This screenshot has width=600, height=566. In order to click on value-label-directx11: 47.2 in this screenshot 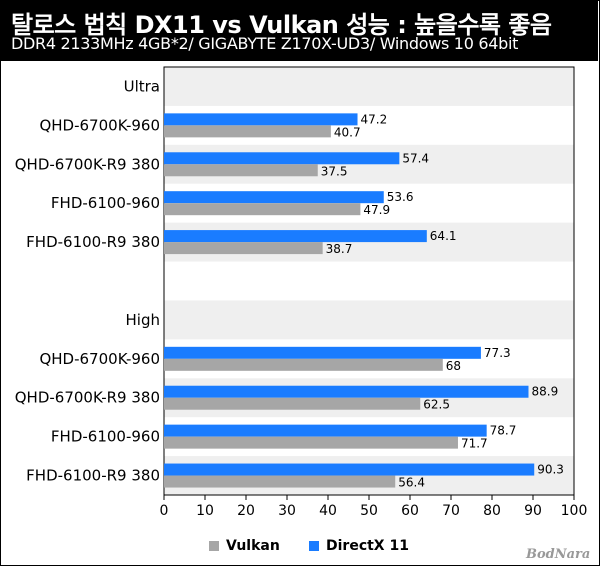, I will do `click(374, 119)`.